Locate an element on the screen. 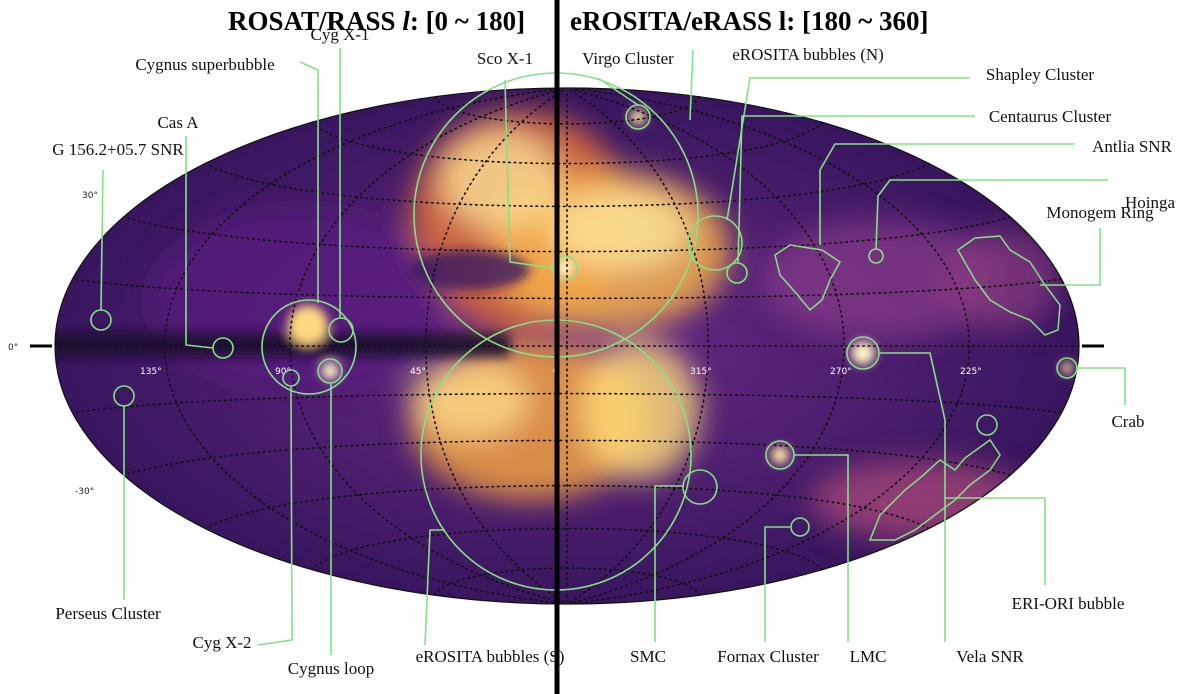 This screenshot has height=694, width=1200. latitude-label: 60° is located at coordinates (298, 96).